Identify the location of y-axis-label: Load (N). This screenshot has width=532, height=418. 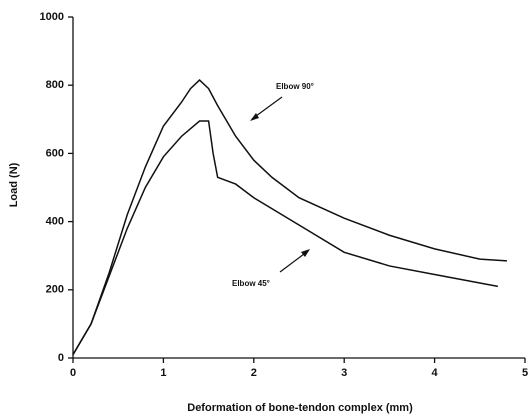
(14, 184).